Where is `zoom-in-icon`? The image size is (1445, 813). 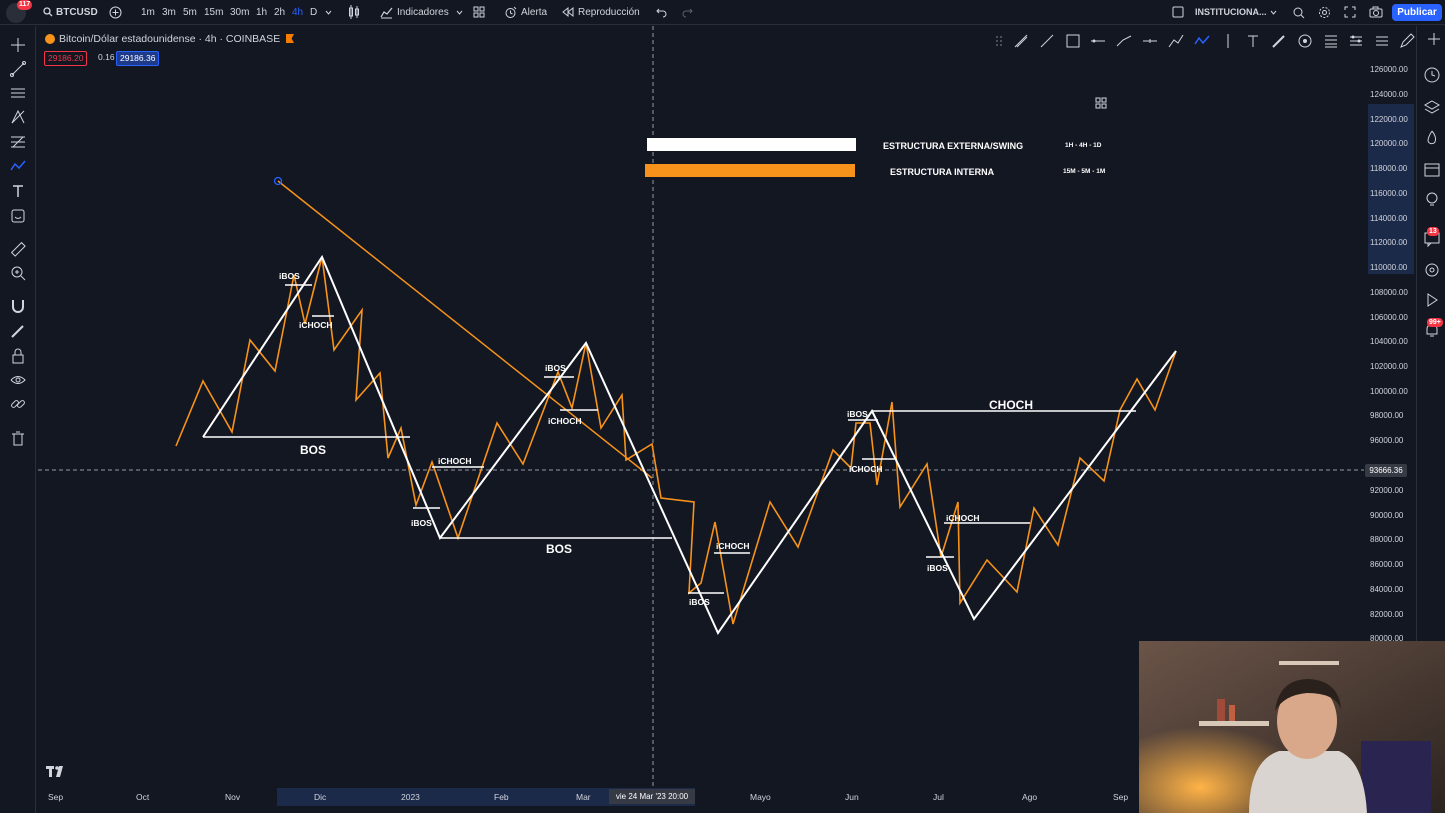 zoom-in-icon is located at coordinates (18, 273).